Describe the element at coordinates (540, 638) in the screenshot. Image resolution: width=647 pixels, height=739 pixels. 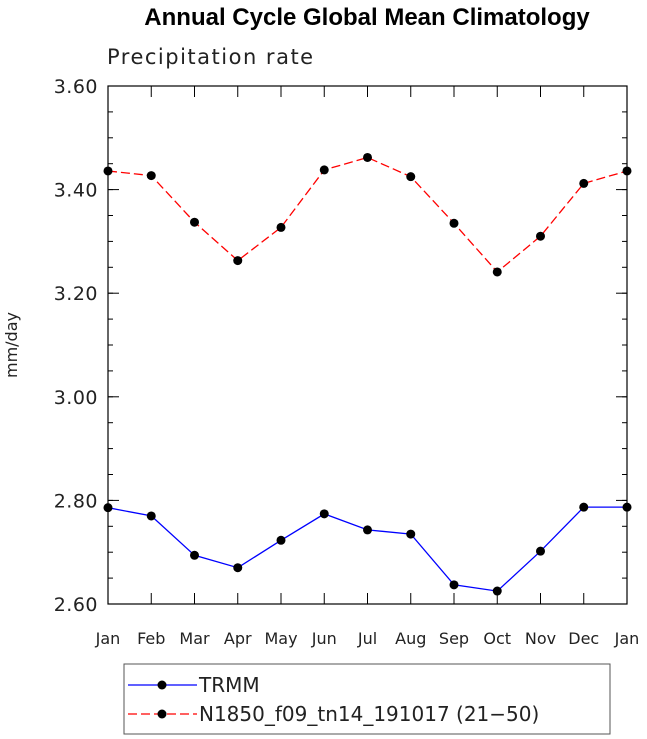
I see `x-tick-label: Nov` at that location.